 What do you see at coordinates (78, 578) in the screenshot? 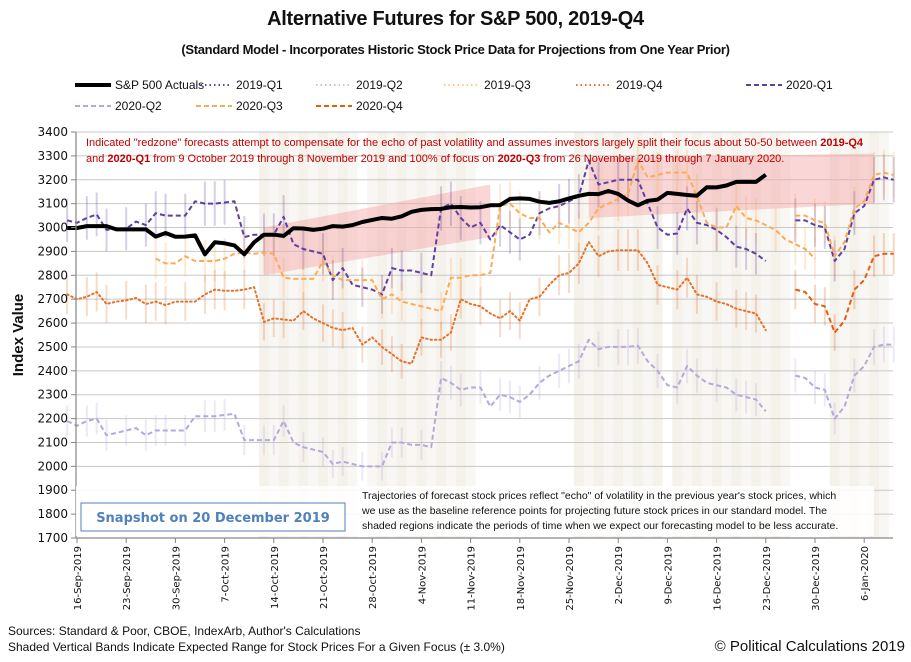
I see `x-tick-label: 16-Sep-2019` at bounding box center [78, 578].